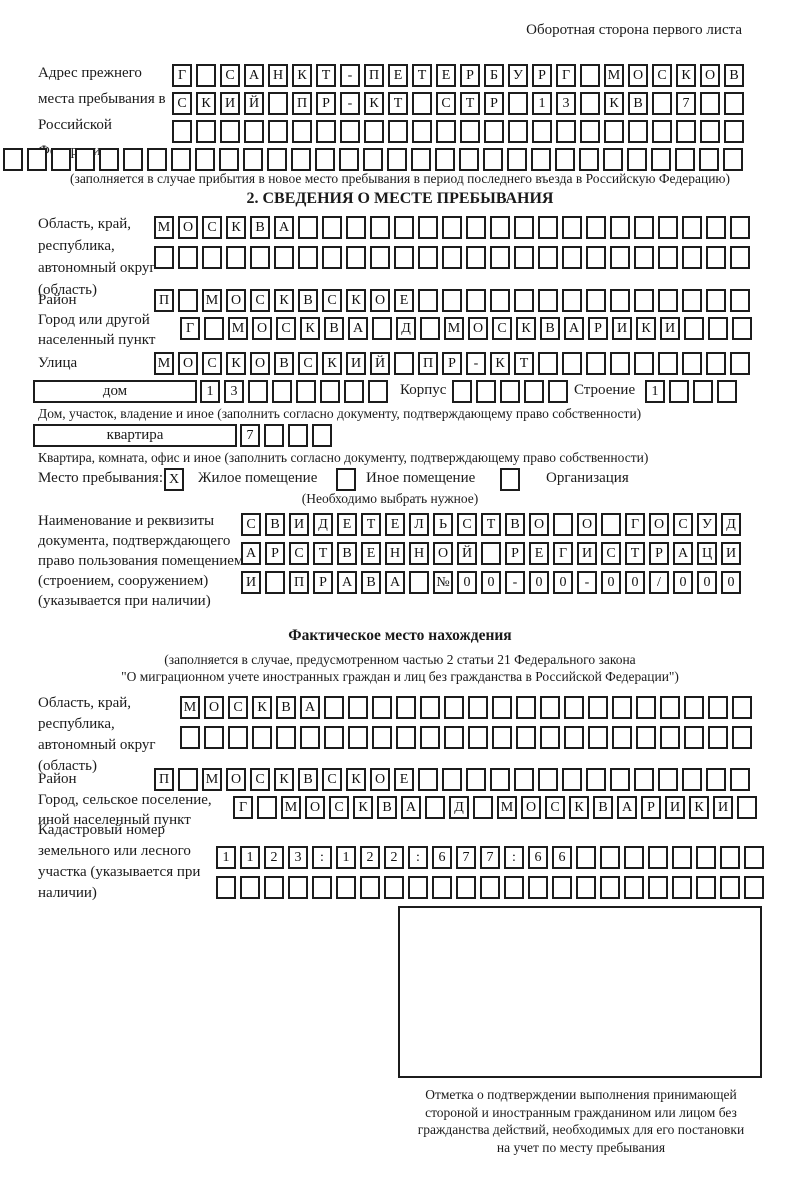  I want to click on char-box: В, so click(284, 363).